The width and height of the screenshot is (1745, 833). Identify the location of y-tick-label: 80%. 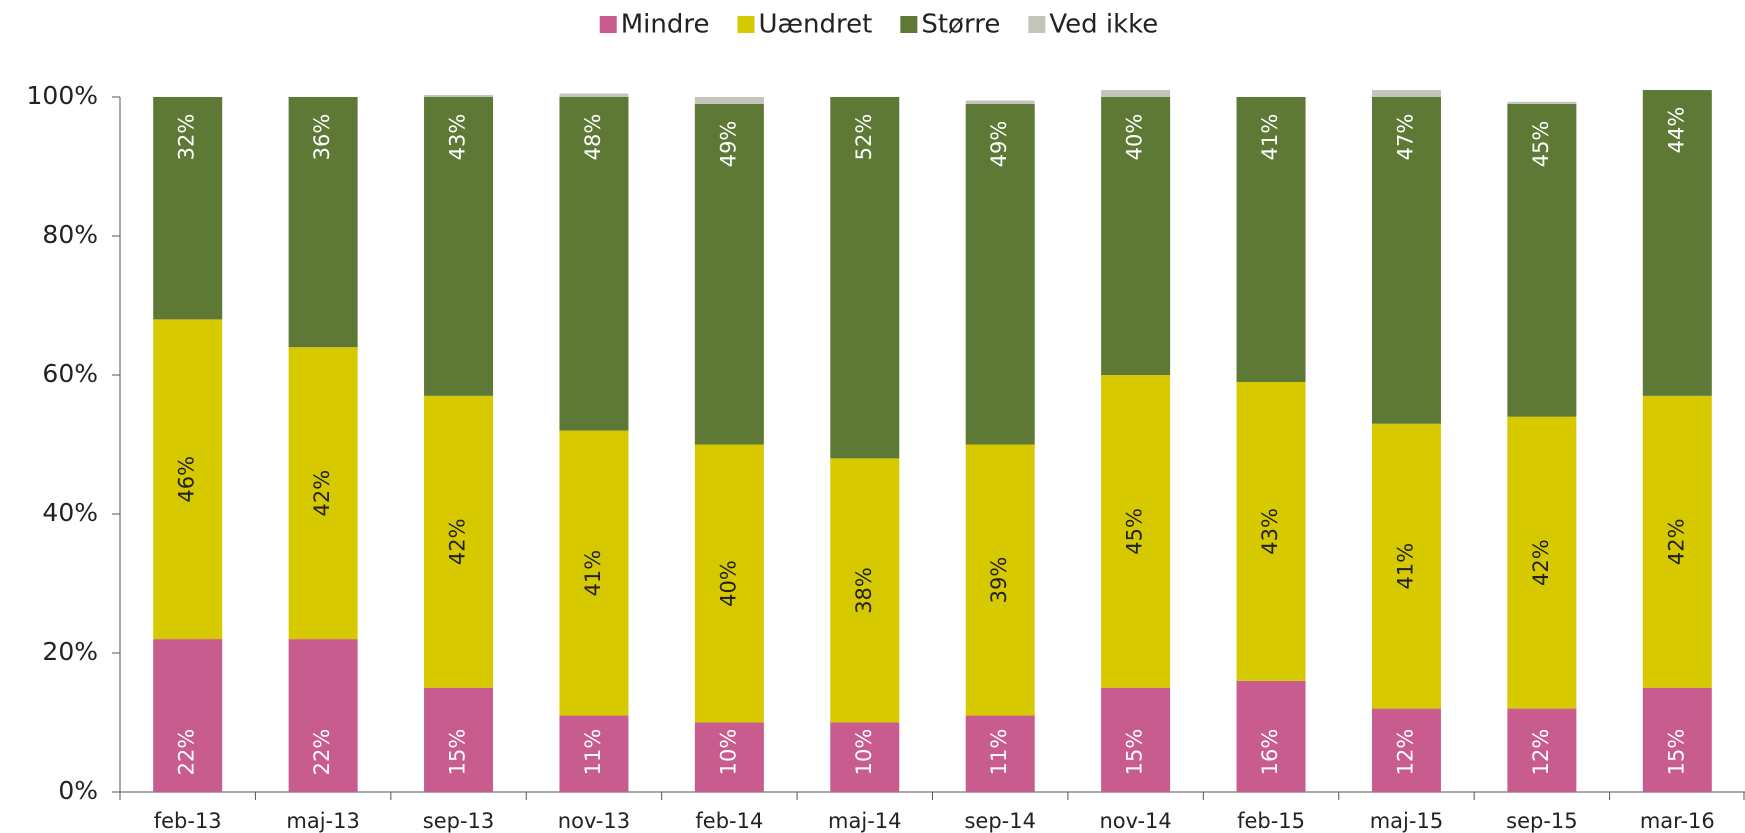
(70, 234).